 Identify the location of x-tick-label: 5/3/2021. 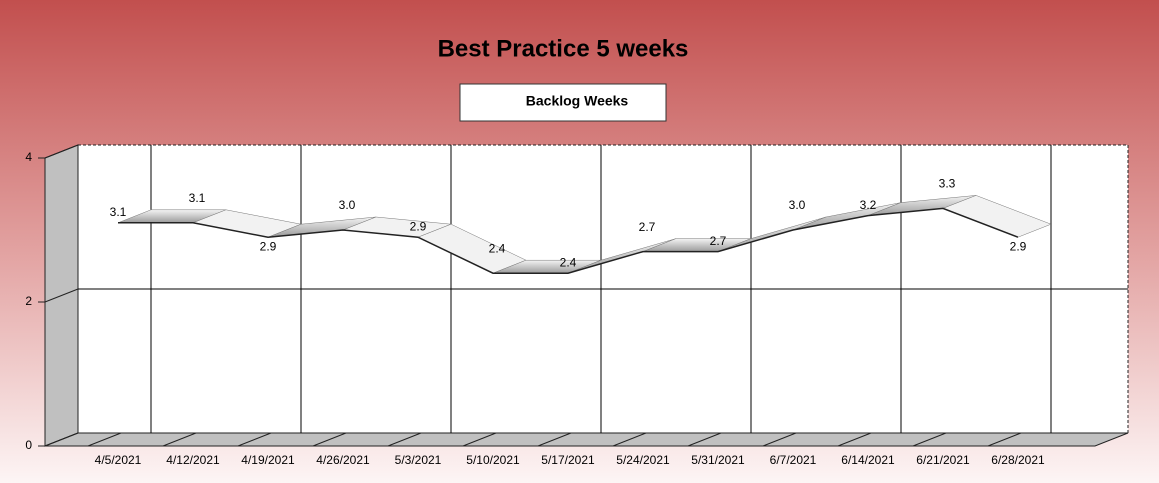
(418, 460).